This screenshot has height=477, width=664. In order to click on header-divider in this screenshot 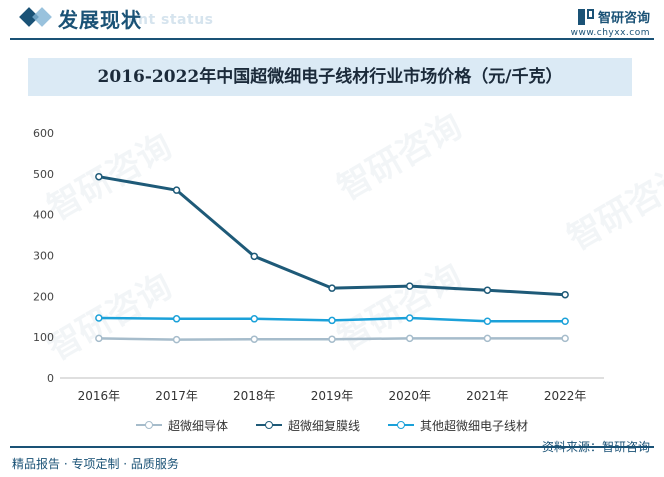, I will do `click(332, 39)`.